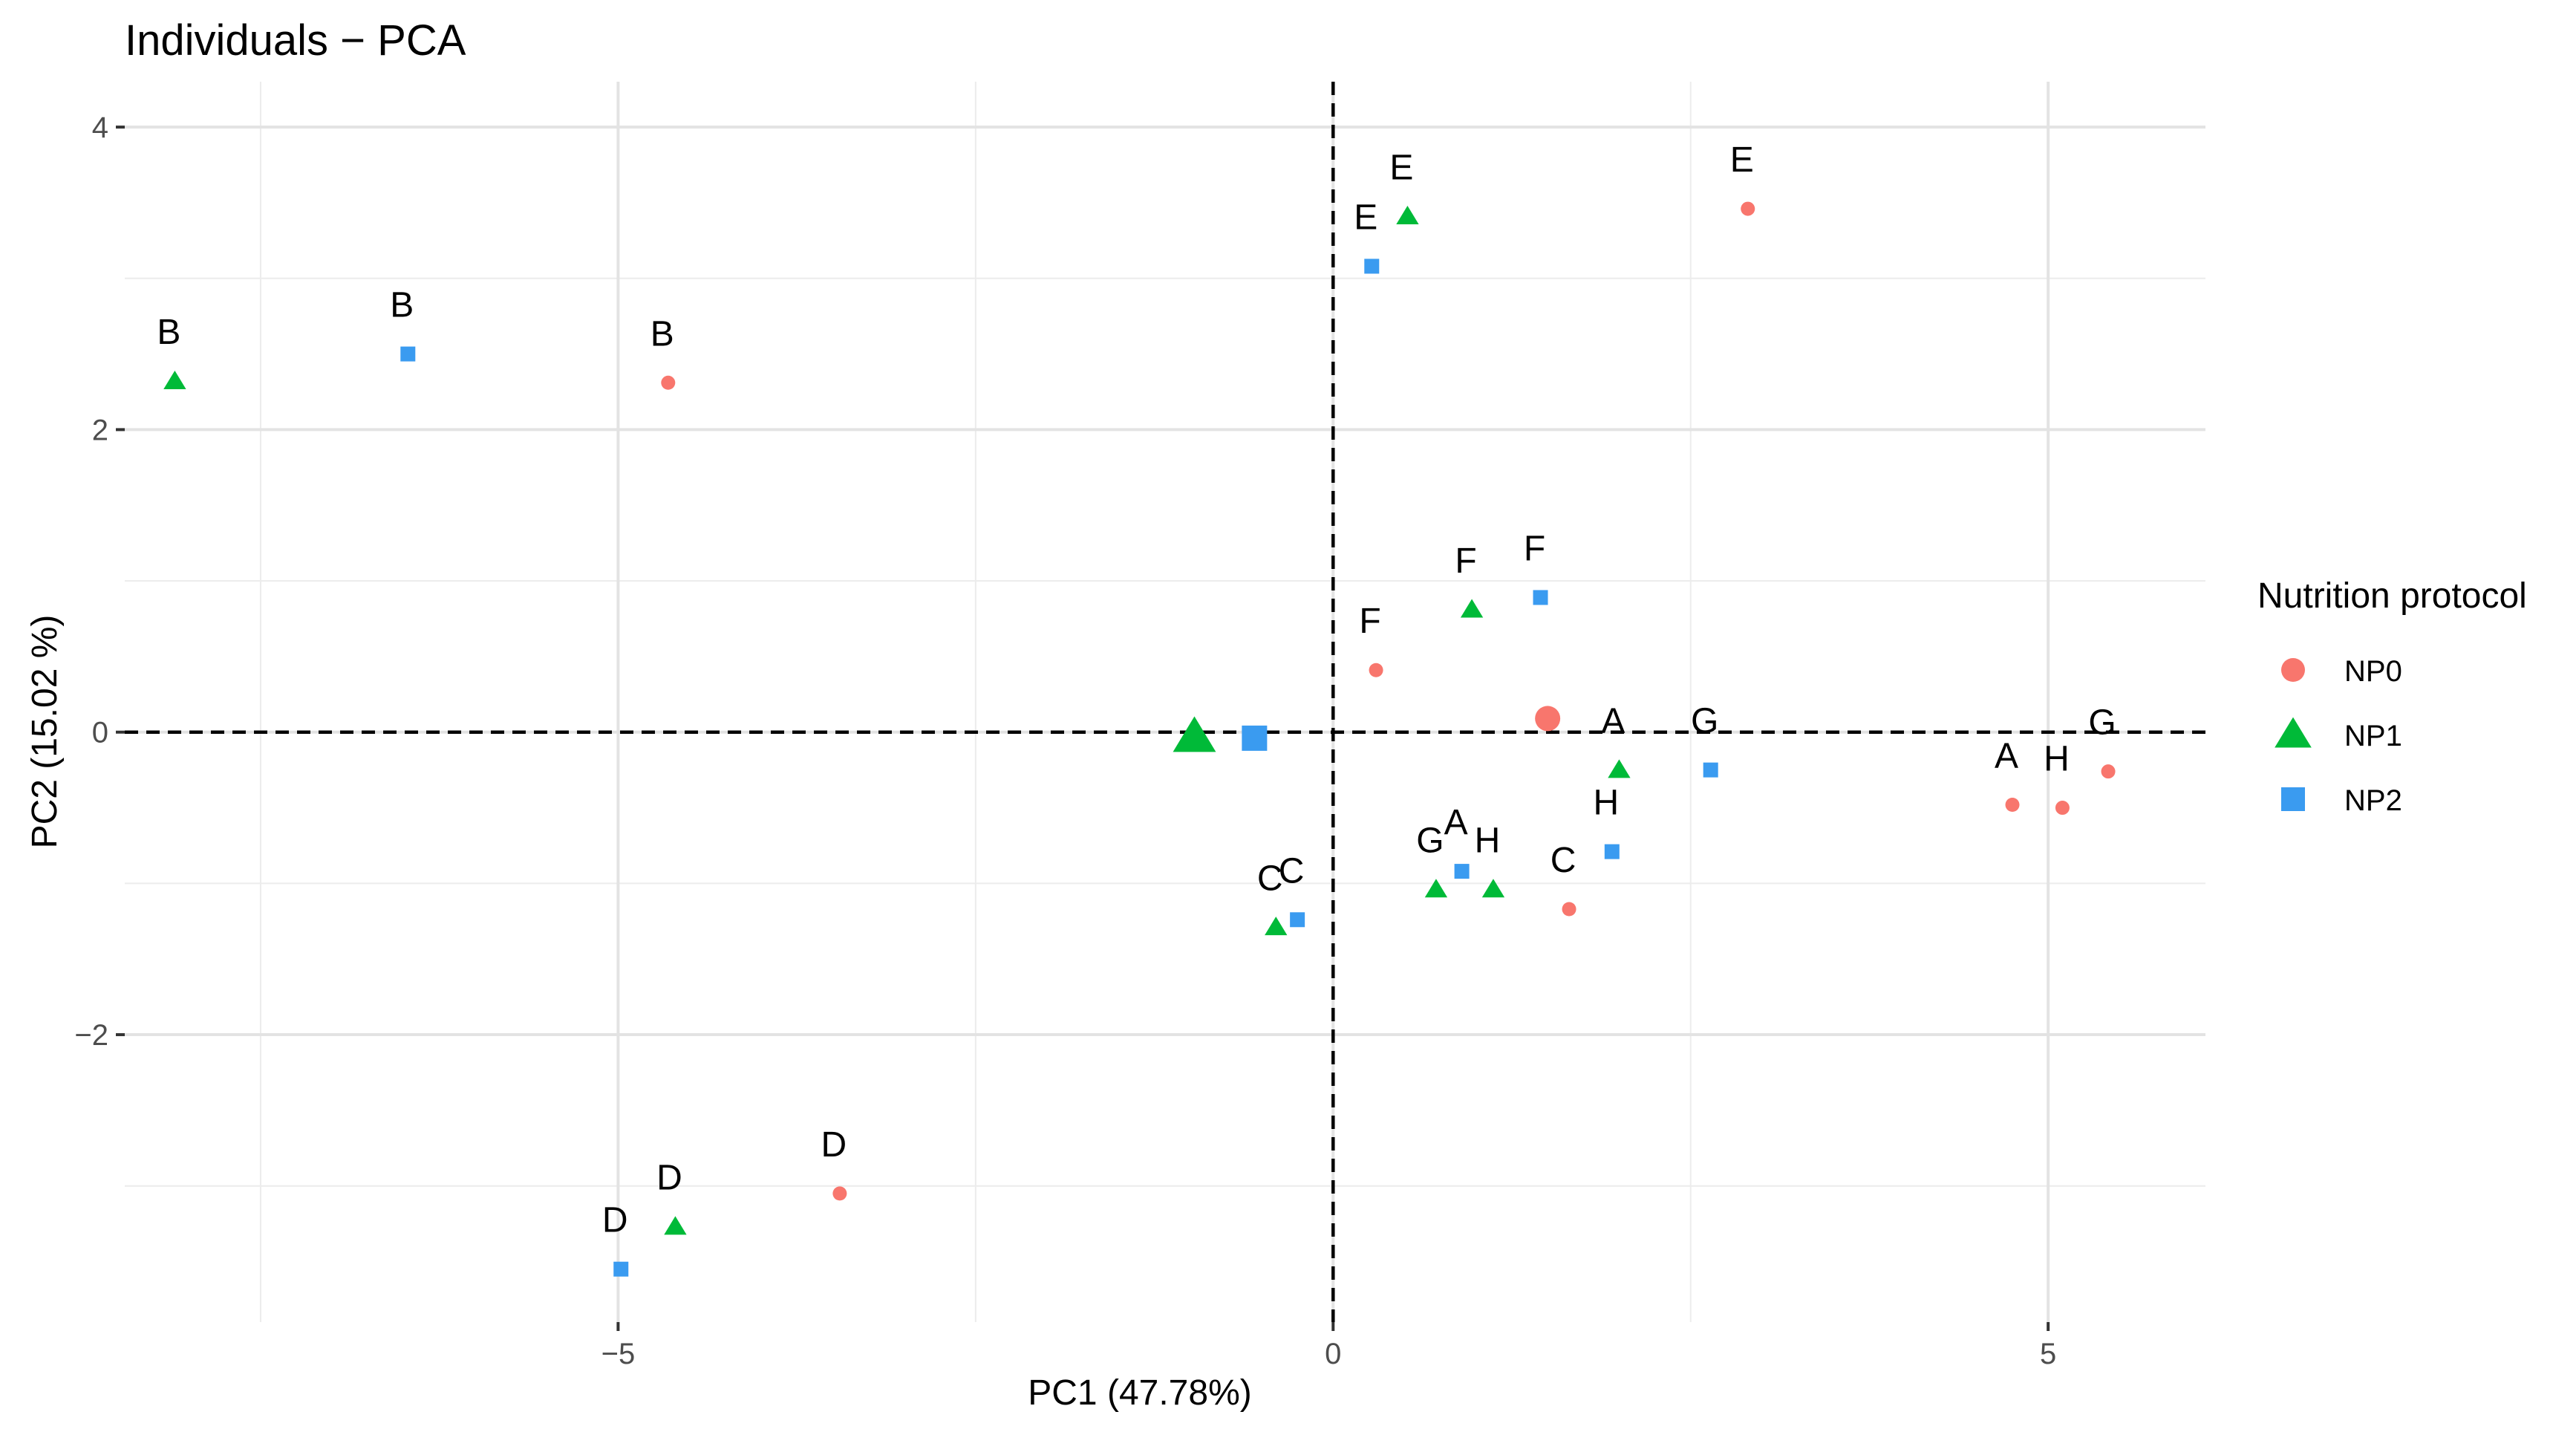  Describe the element at coordinates (100, 430) in the screenshot. I see `y-tick-label: 2` at that location.